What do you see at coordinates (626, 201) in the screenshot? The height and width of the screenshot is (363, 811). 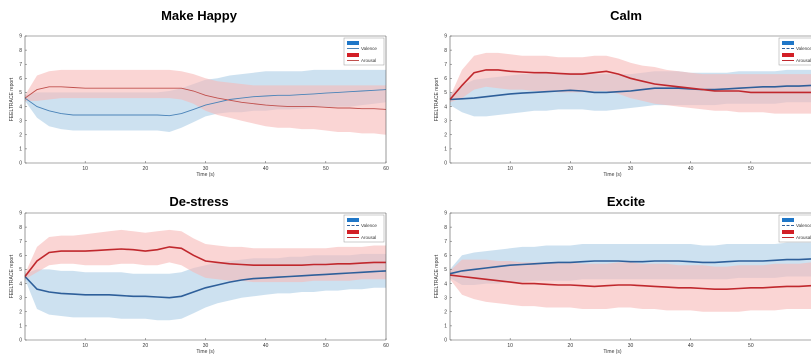 I see `chart-title: Excite` at bounding box center [626, 201].